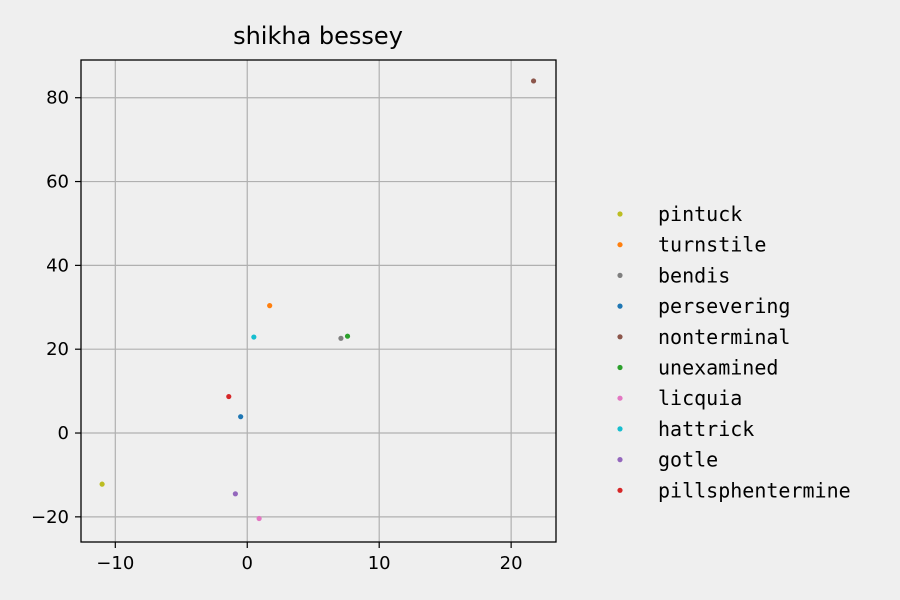 This screenshot has height=600, width=900. What do you see at coordinates (318, 36) in the screenshot?
I see `chart-title: shikha bessey` at bounding box center [318, 36].